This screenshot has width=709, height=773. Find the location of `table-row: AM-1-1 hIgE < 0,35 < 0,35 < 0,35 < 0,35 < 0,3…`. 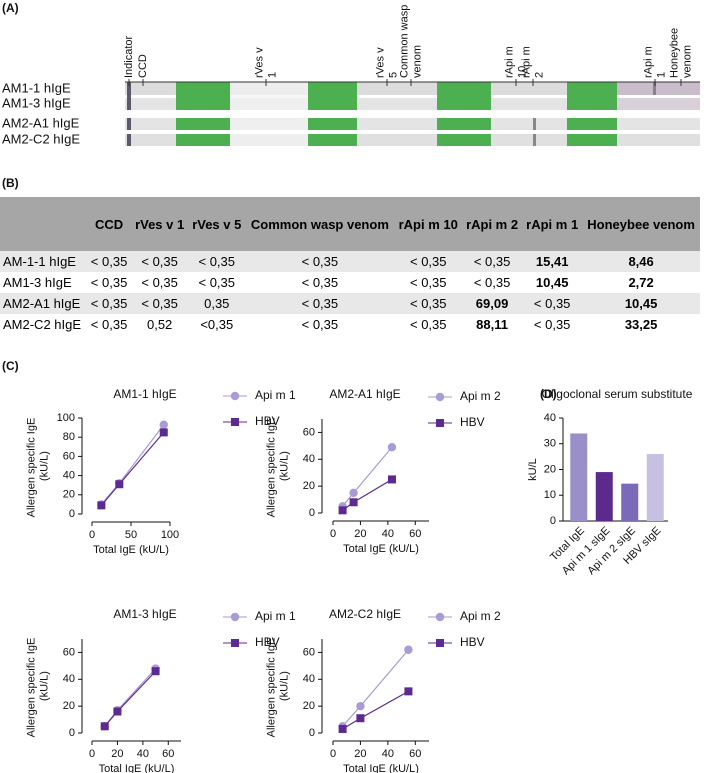

table-row: AM-1-1 hIgE < 0,35 < 0,35 < 0,35 < 0,35 < 0,3… is located at coordinates (350, 261).